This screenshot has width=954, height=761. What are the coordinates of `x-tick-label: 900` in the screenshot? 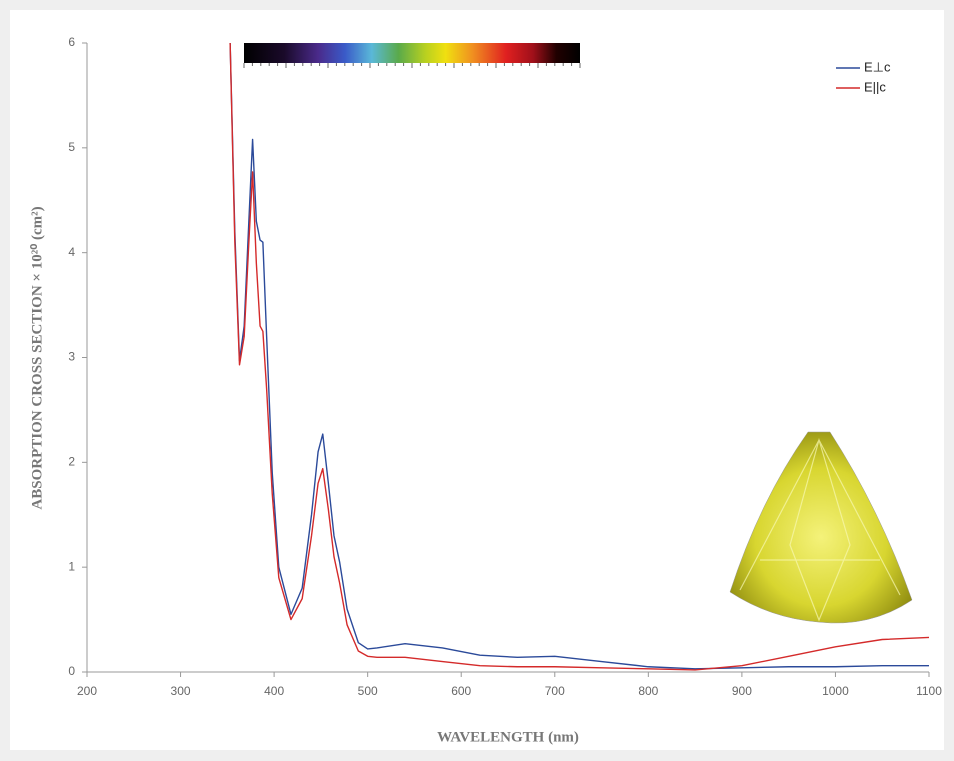 It's located at (742, 691).